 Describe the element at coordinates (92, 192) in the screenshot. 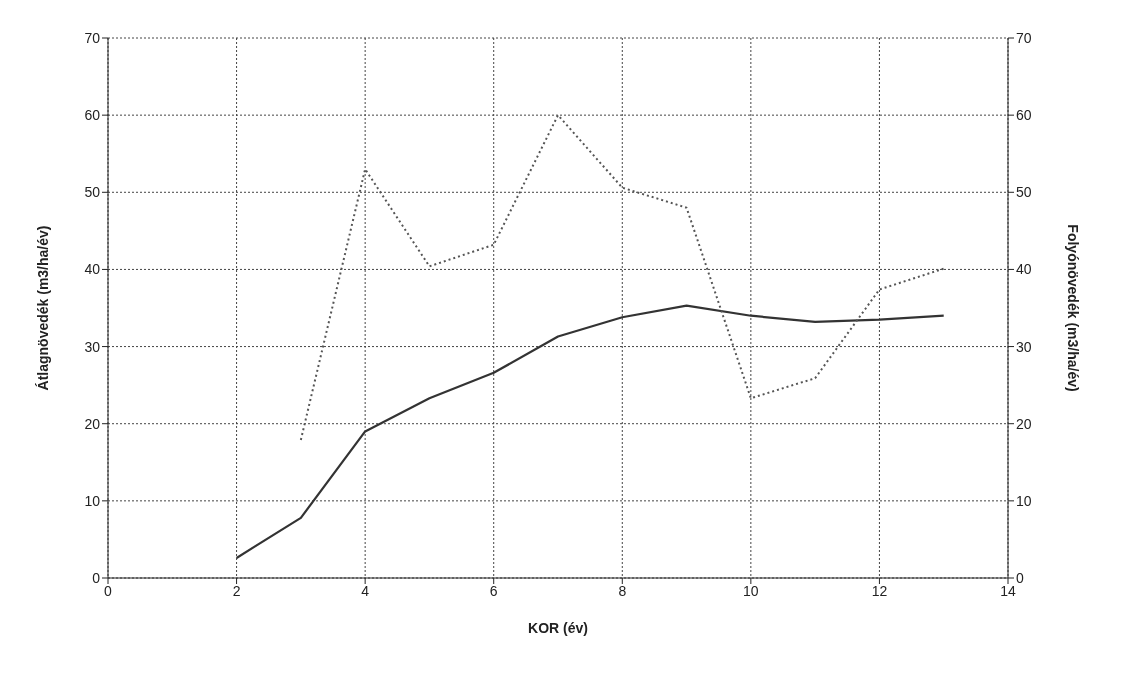

I see `y-tick-label: 50` at that location.